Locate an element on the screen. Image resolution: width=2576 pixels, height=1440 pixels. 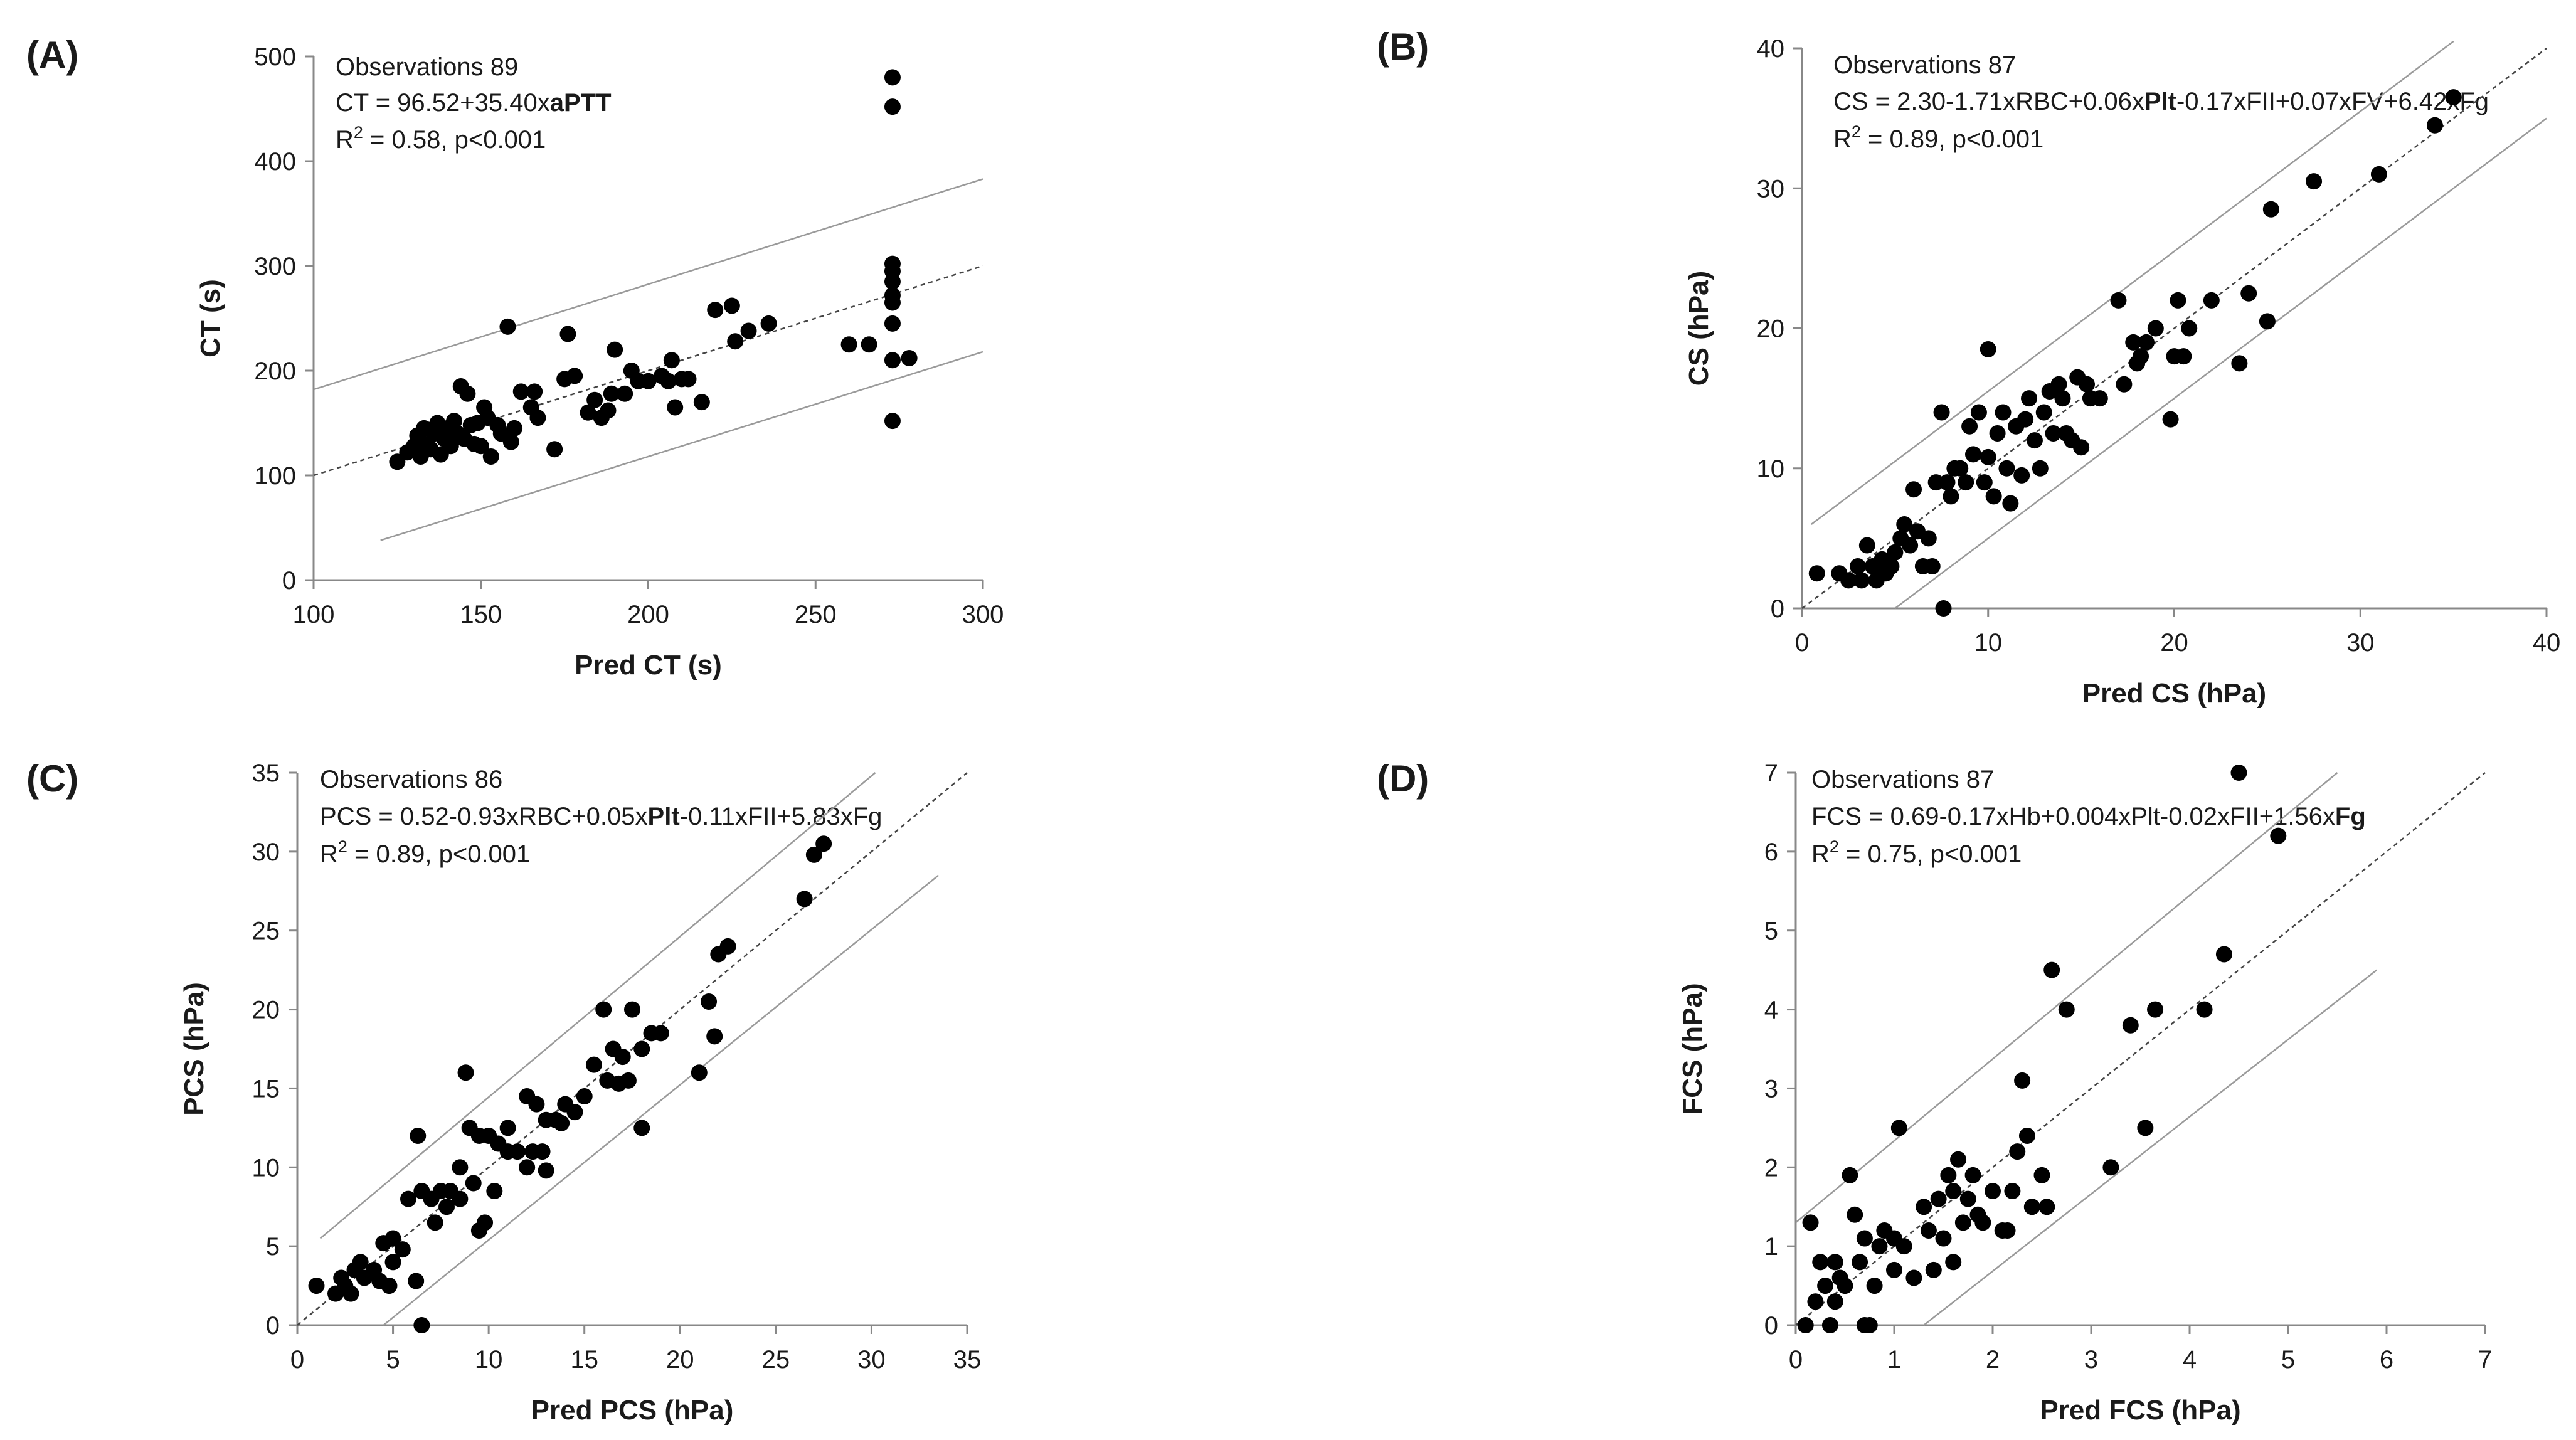
y-tick-label: 5 is located at coordinates (273, 1247).